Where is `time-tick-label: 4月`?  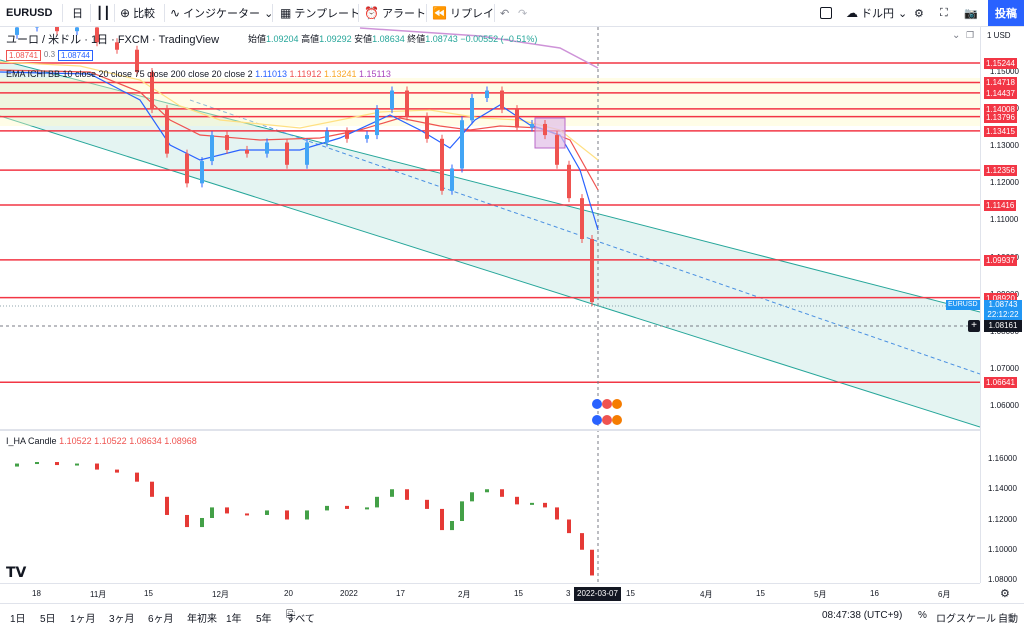 time-tick-label: 4月 is located at coordinates (706, 594).